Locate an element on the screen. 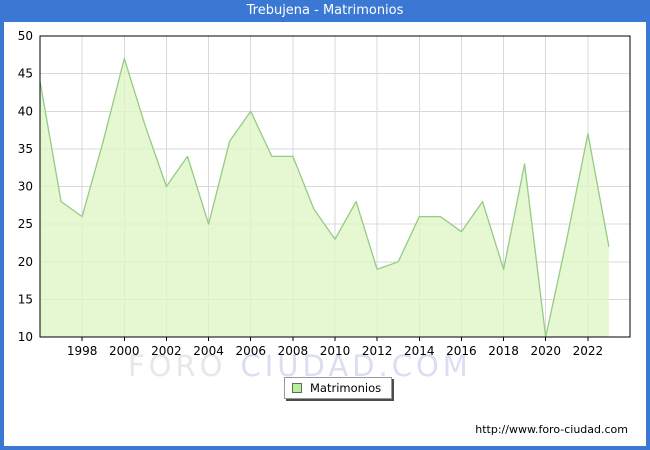 This screenshot has height=450, width=650. y-tick-label: 20 is located at coordinates (25, 262).